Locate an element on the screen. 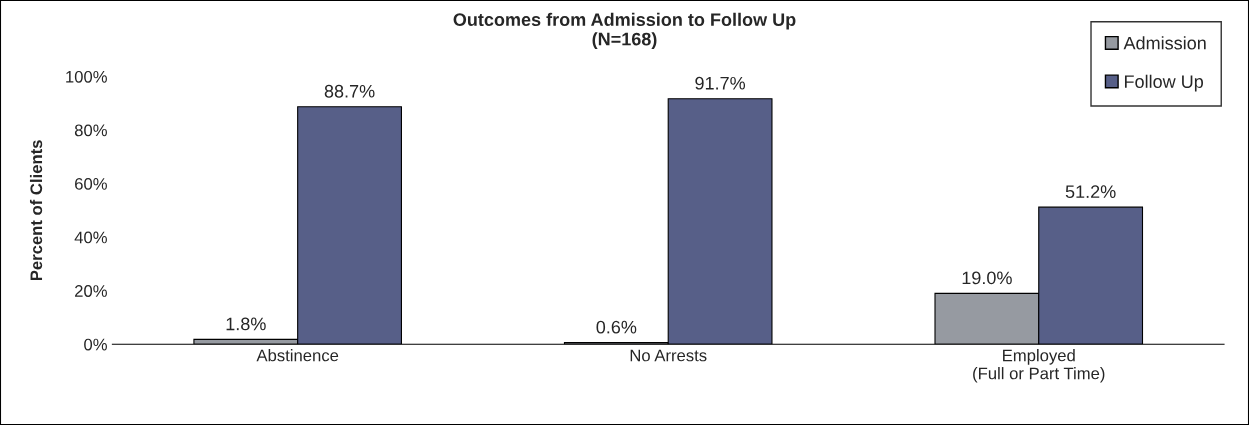 This screenshot has height=425, width=1249. chart-title: Outcomes from Admission to Follow Up (N=168) is located at coordinates (624, 31).